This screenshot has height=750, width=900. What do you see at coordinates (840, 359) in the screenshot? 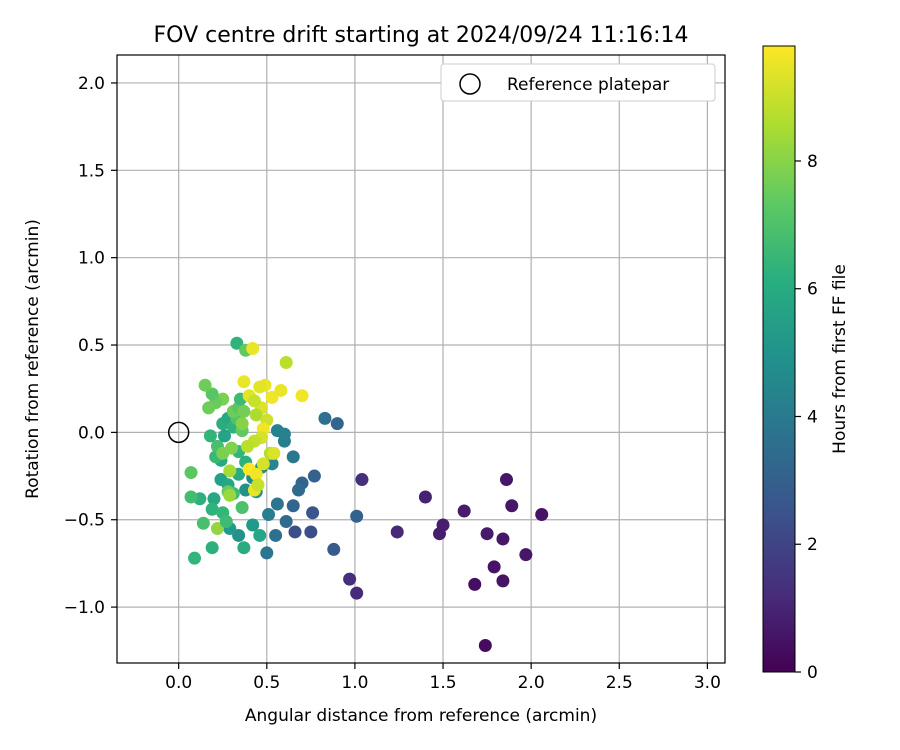
I see `colorbar-label: Hours from first FF file` at bounding box center [840, 359].